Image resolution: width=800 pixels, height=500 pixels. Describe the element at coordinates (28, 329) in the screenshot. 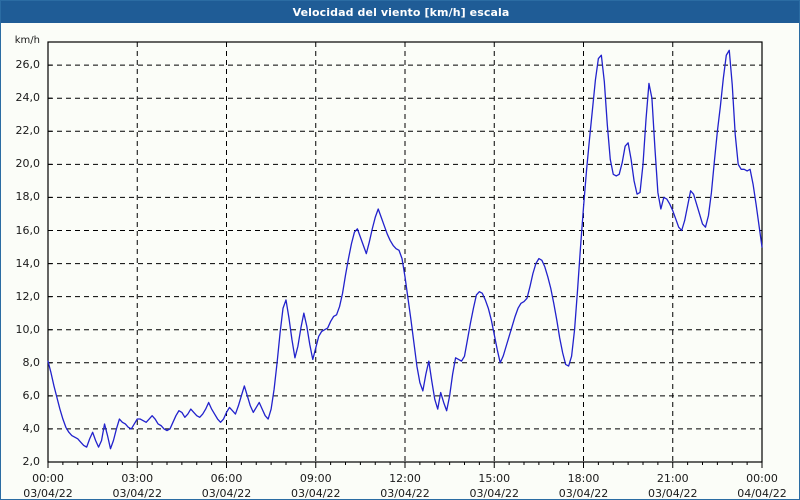

I see `y-axis-tick-label: 10,0` at that location.